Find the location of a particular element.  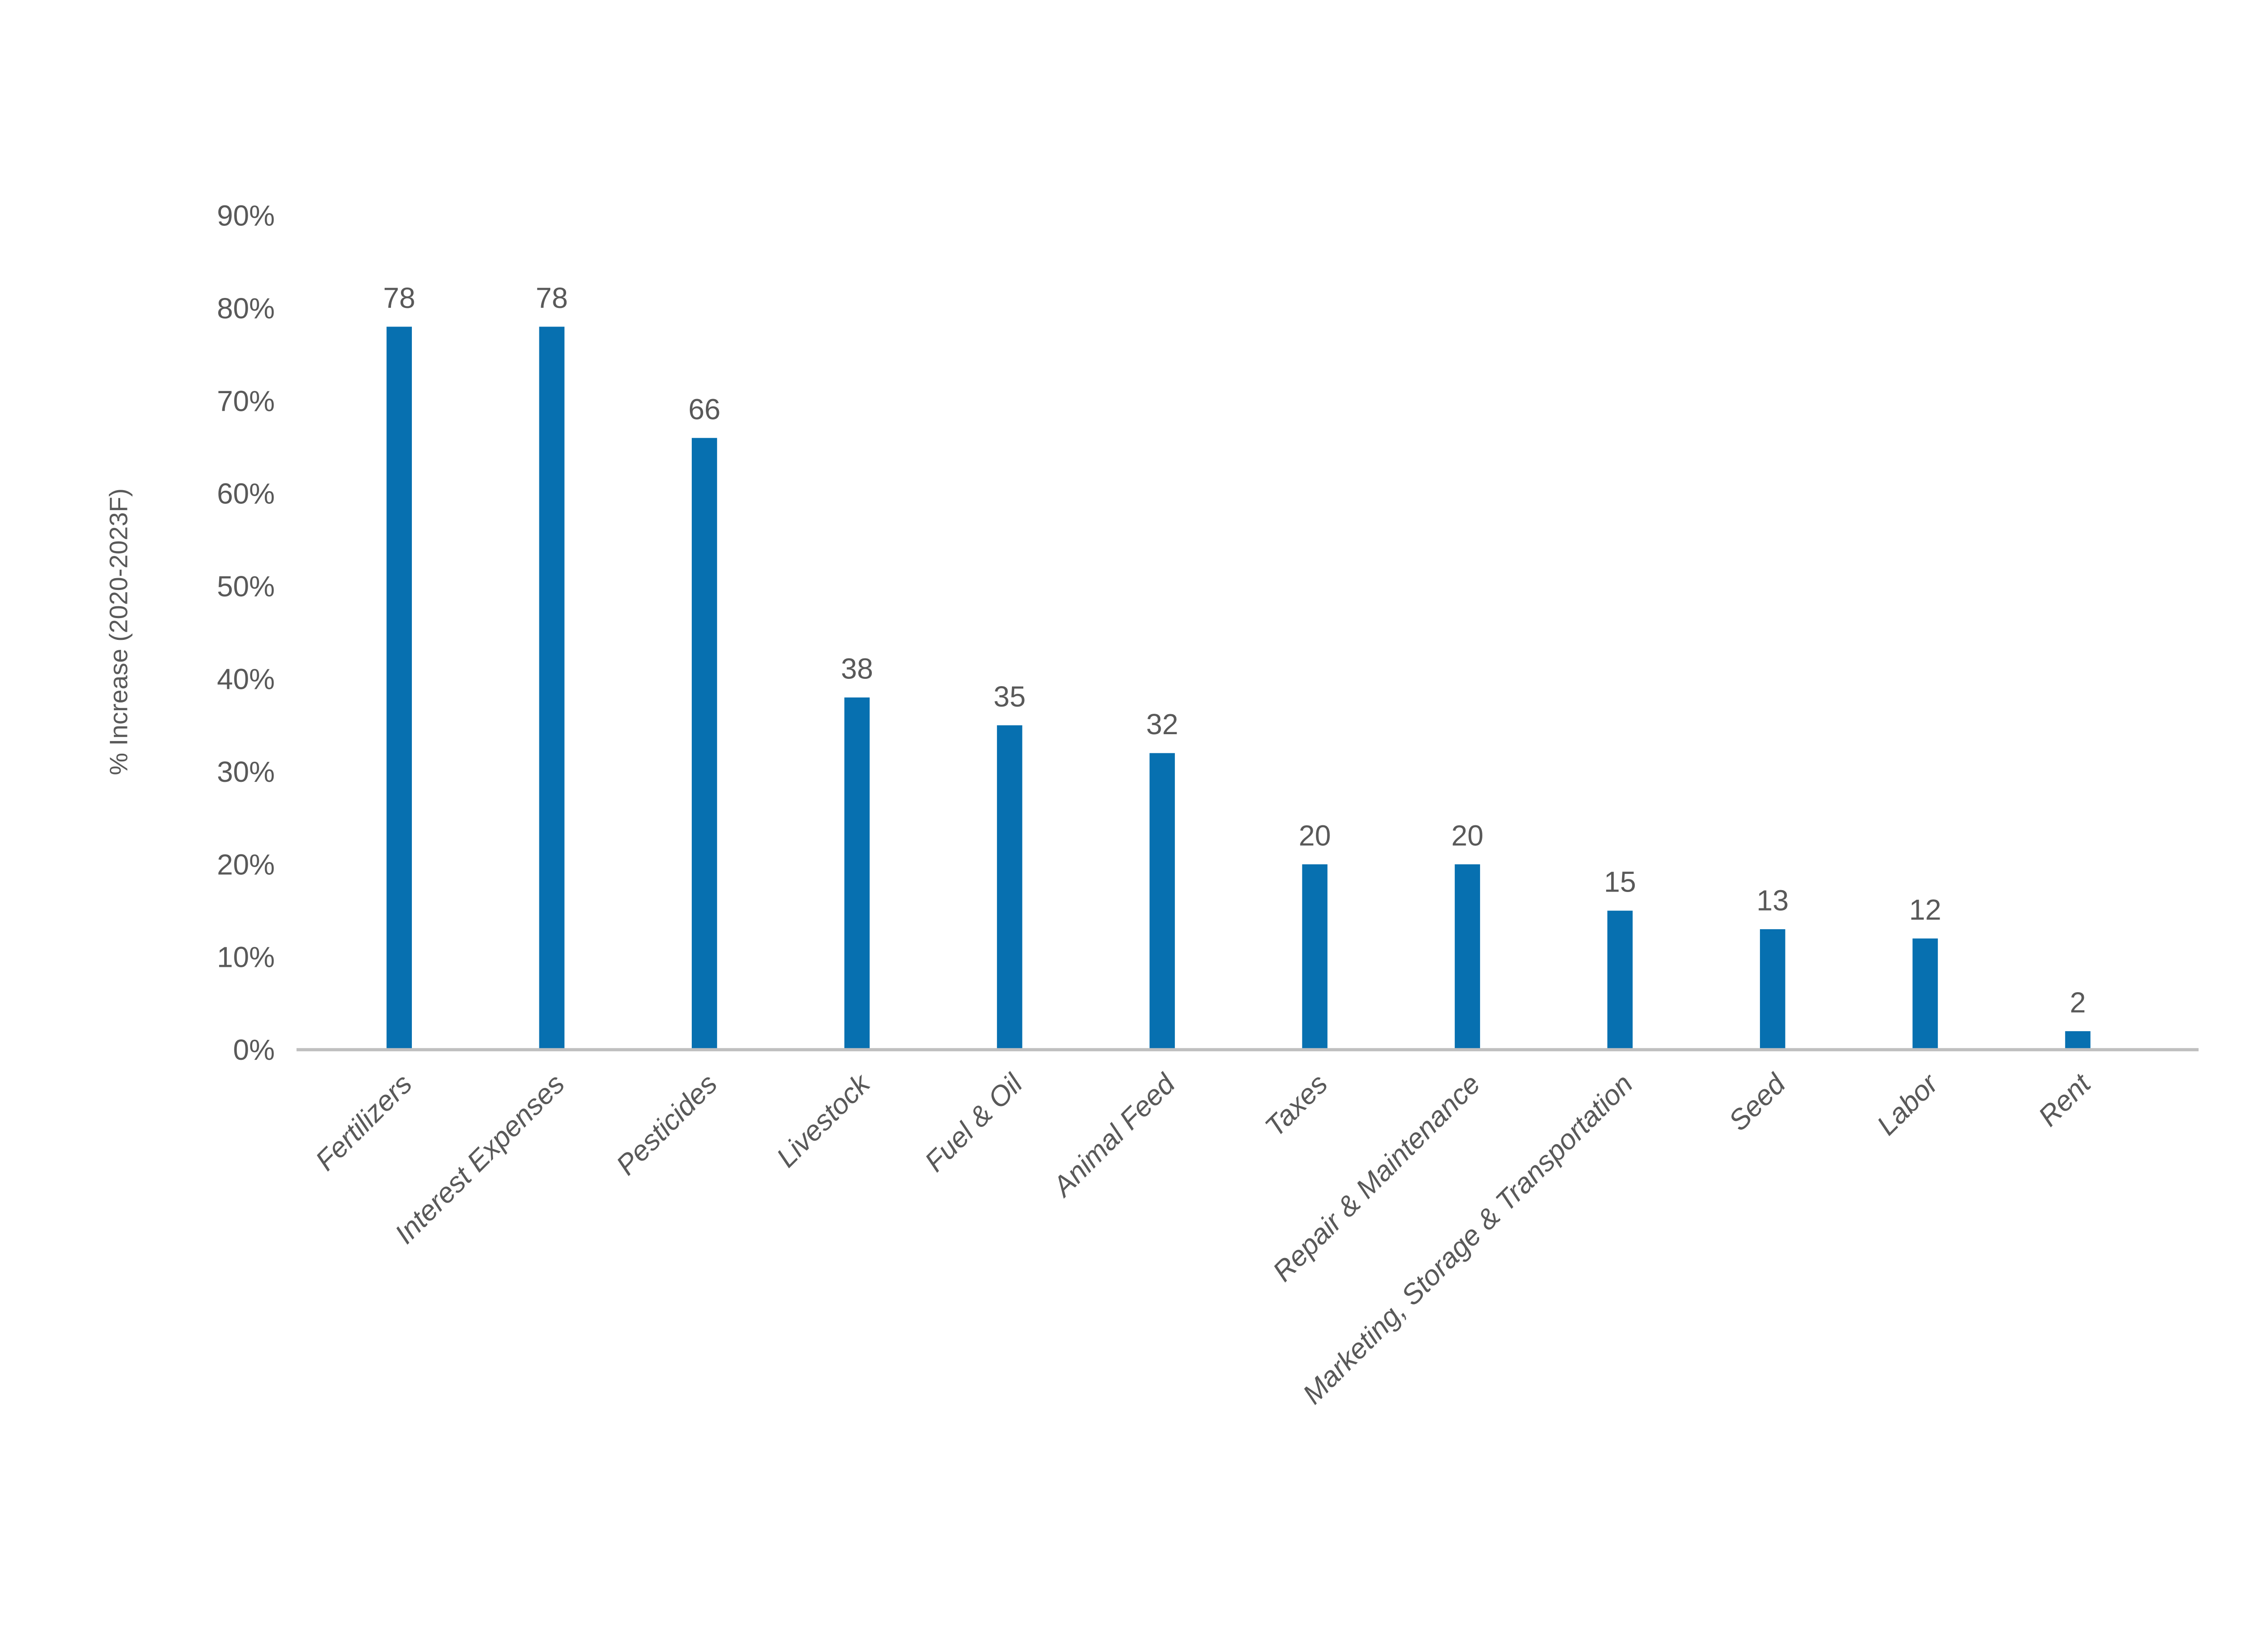

y-tick-label: 50% is located at coordinates (246, 586).